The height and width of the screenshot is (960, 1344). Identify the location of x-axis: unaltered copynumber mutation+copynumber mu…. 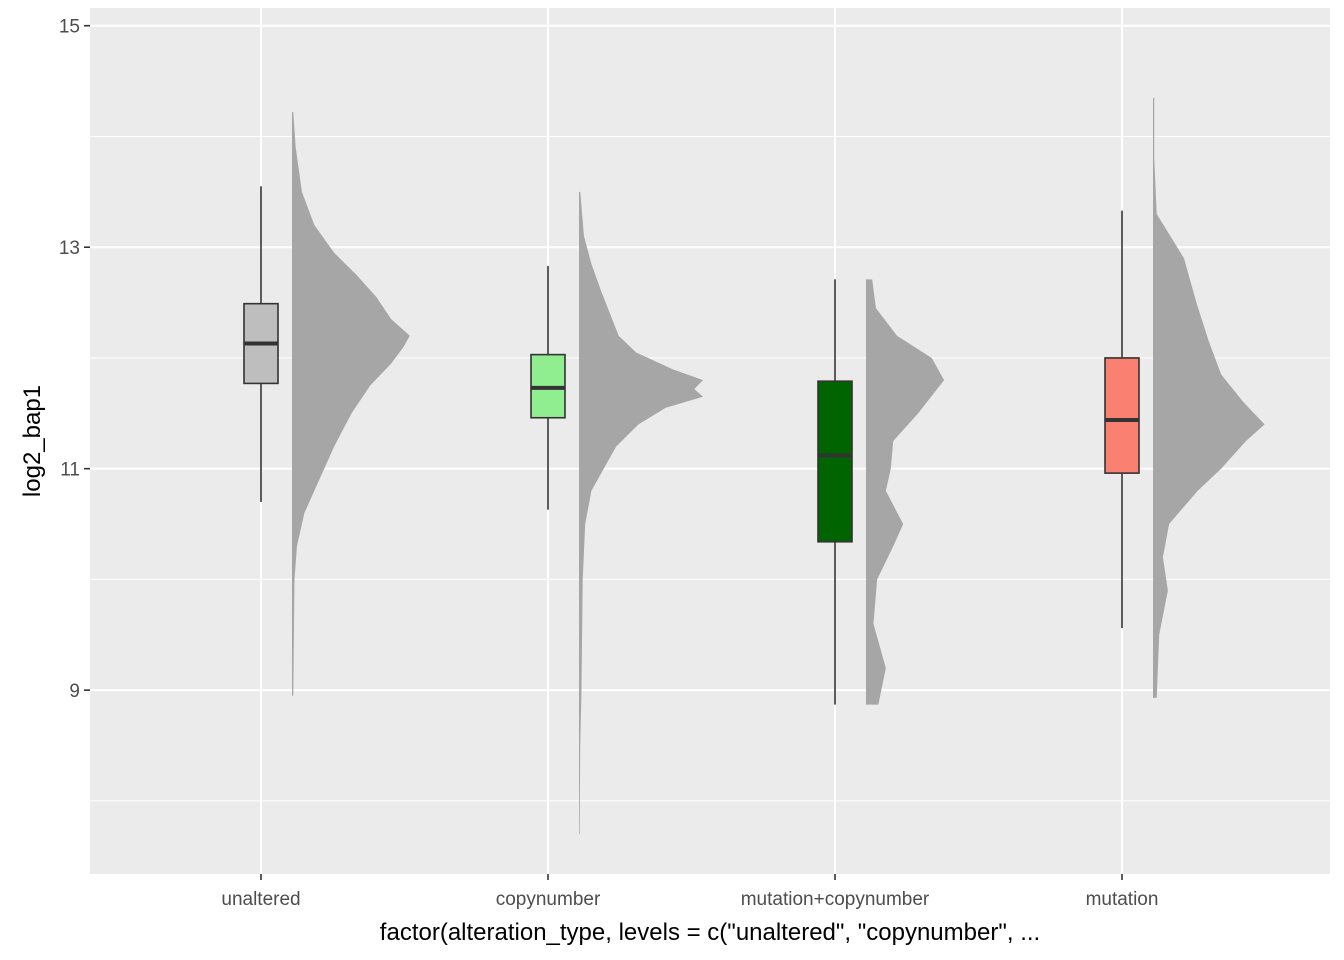
(689, 892).